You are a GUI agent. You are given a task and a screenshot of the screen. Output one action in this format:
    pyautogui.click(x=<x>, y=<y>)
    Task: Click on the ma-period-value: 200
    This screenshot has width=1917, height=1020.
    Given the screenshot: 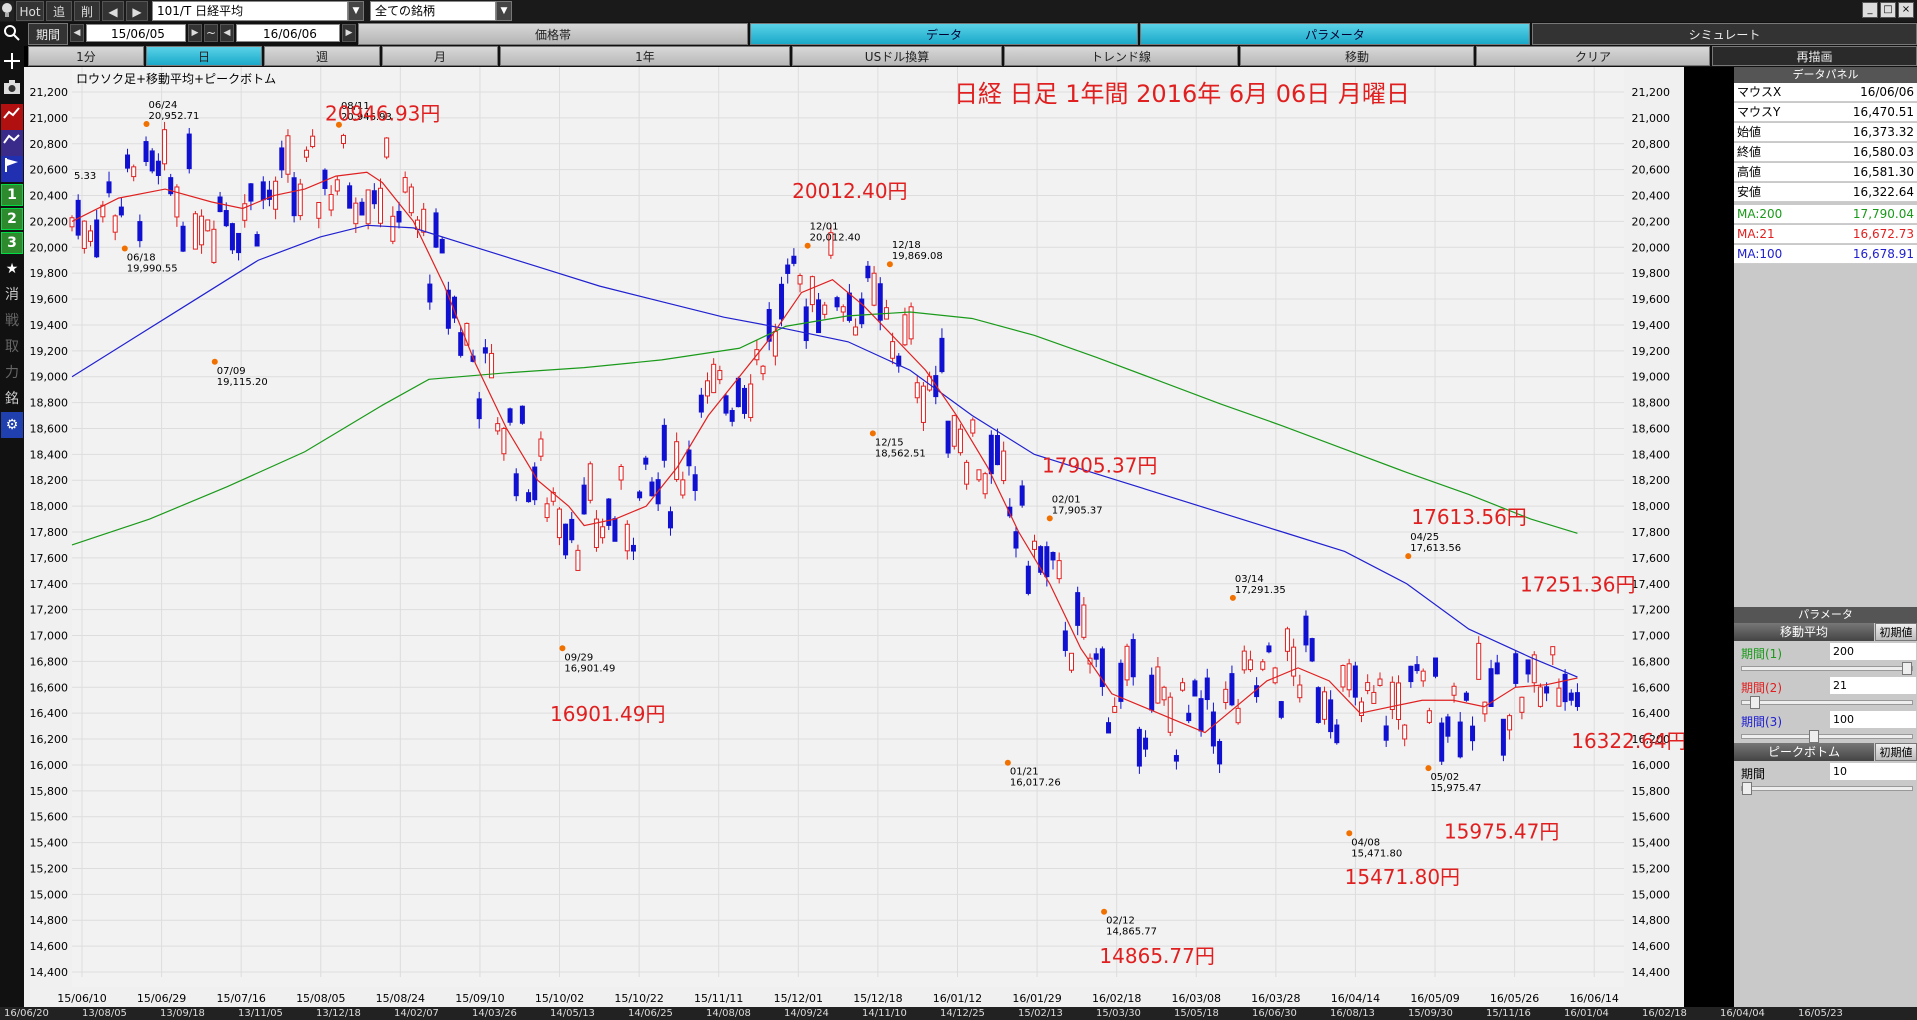 What is the action you would take?
    pyautogui.click(x=1873, y=651)
    